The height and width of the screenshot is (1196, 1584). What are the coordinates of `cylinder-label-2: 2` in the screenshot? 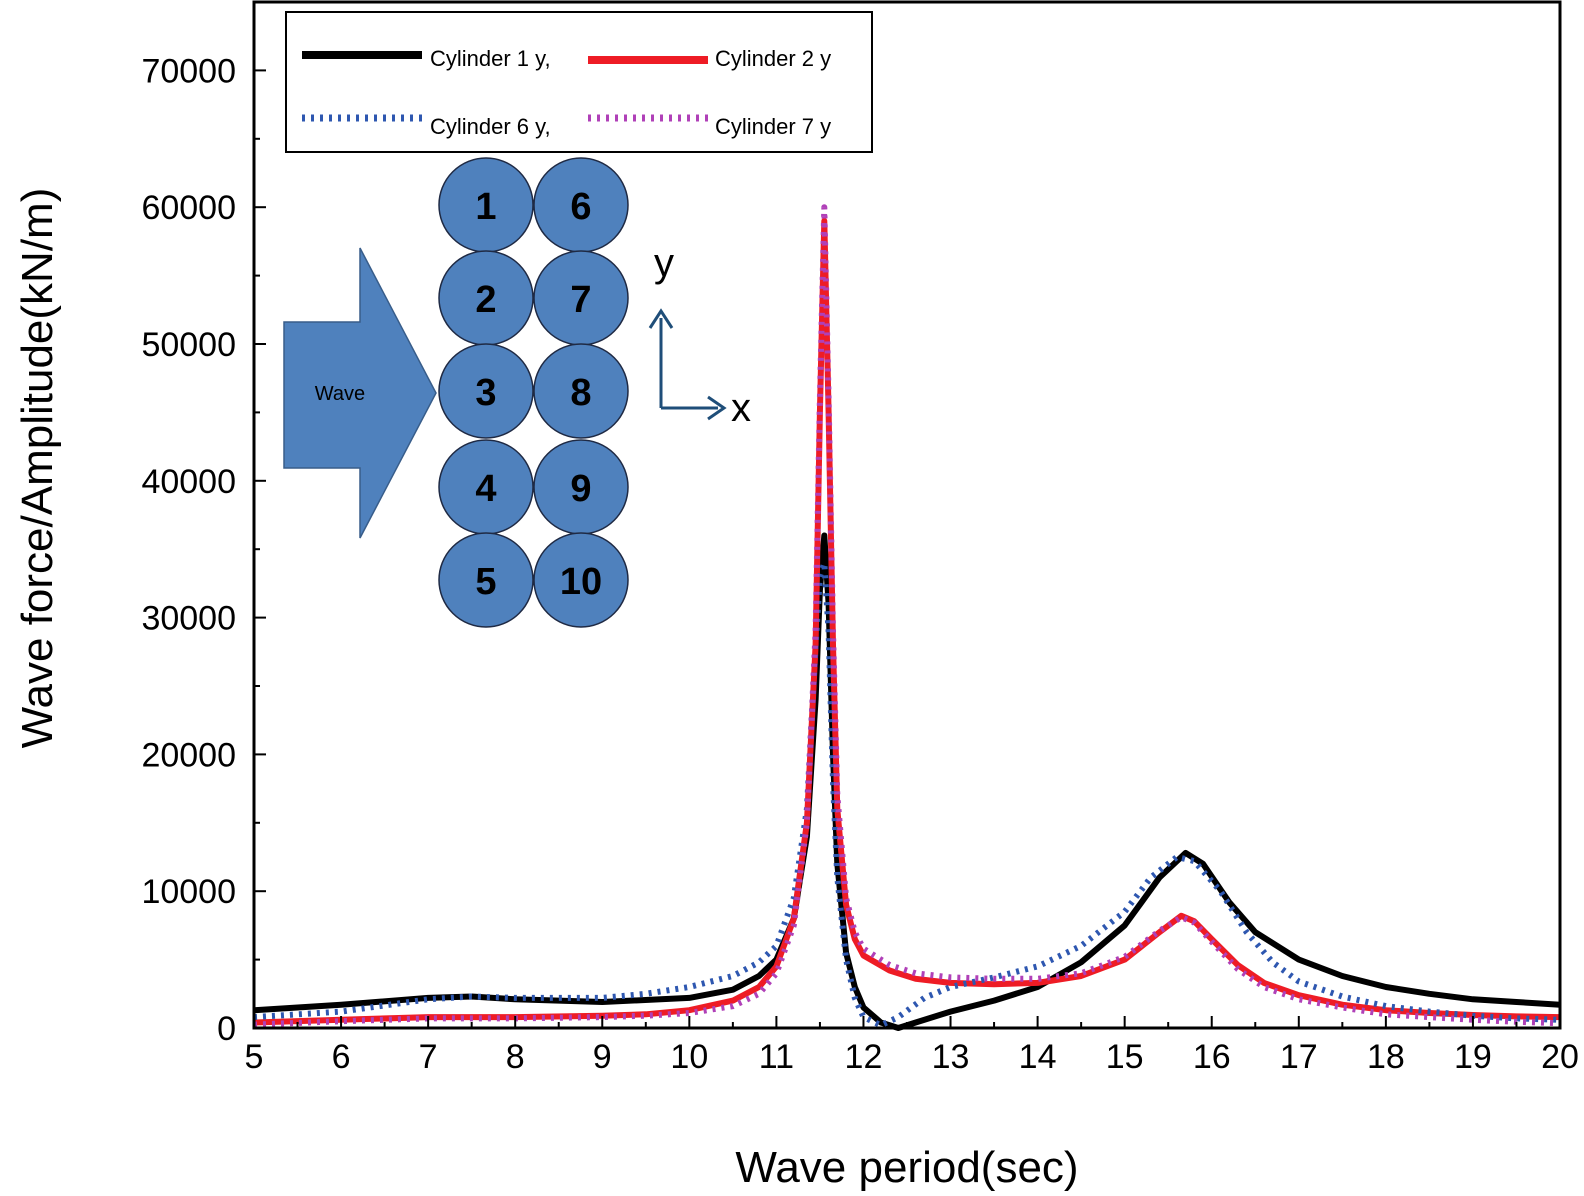 It's located at (485, 300).